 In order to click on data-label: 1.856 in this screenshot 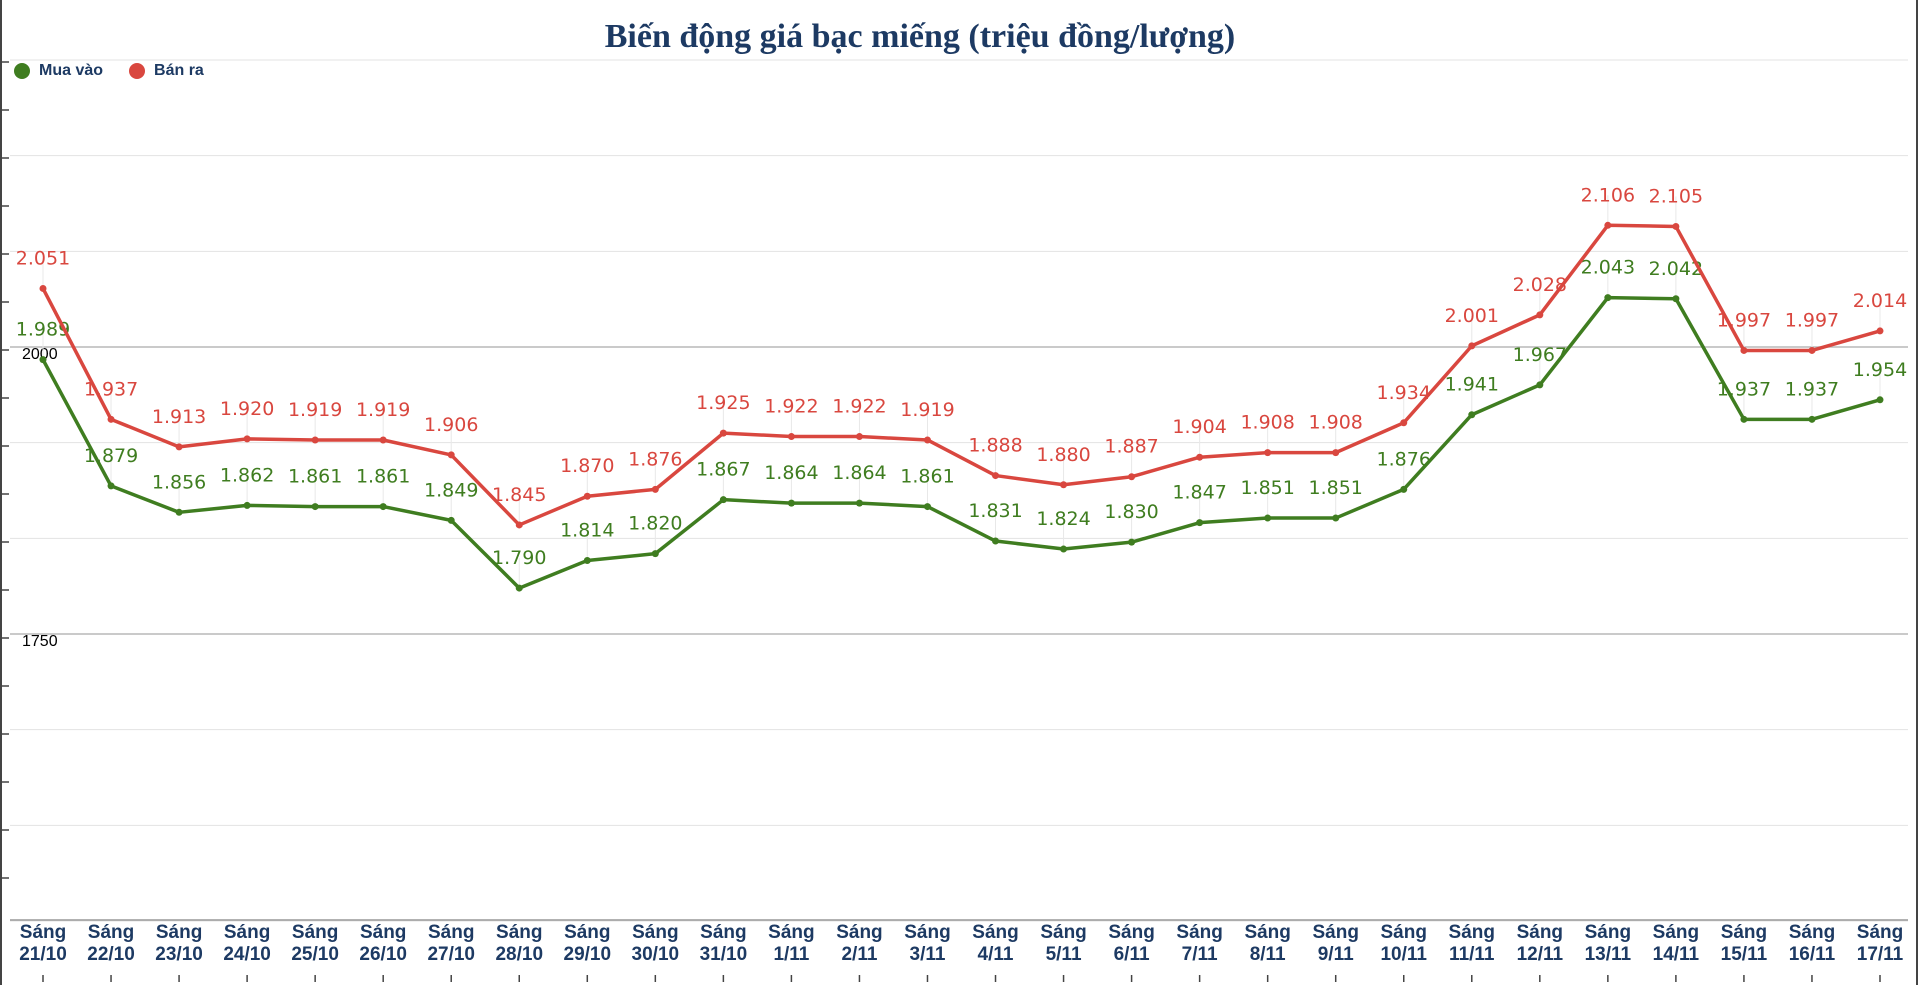, I will do `click(179, 482)`.